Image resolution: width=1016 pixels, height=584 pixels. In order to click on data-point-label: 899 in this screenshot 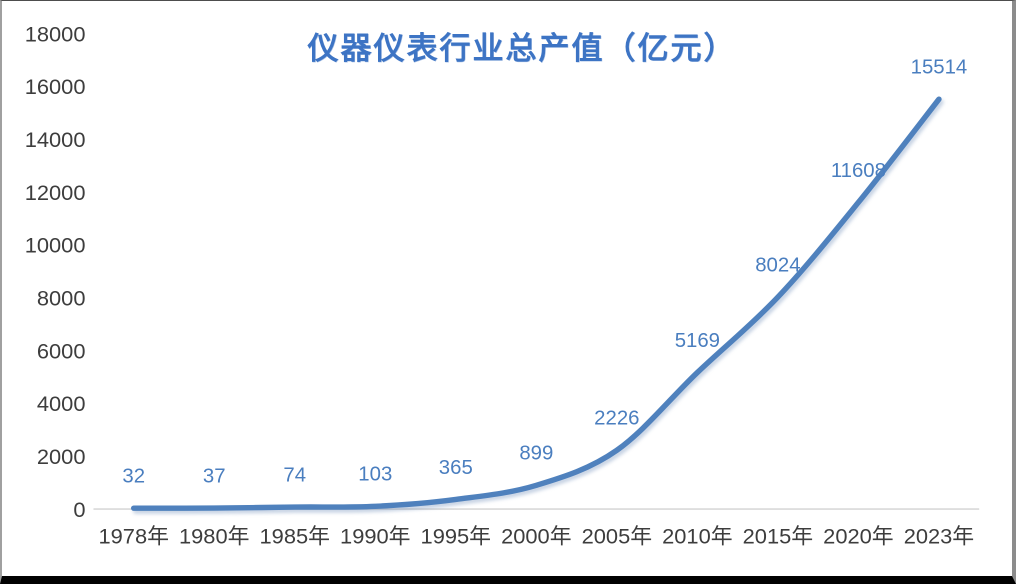, I will do `click(536, 454)`.